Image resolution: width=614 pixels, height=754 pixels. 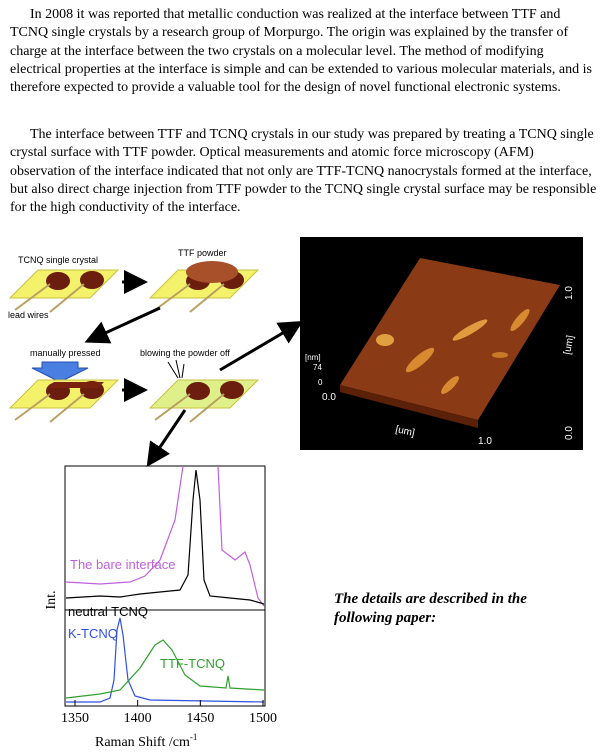 What do you see at coordinates (192, 663) in the screenshot?
I see `curve-label: TTF-TCNQ` at bounding box center [192, 663].